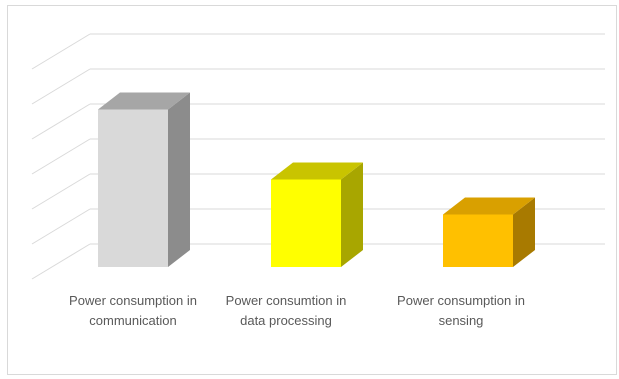 This screenshot has height=379, width=619. What do you see at coordinates (132, 320) in the screenshot?
I see `x-tick-label-line: communication` at bounding box center [132, 320].